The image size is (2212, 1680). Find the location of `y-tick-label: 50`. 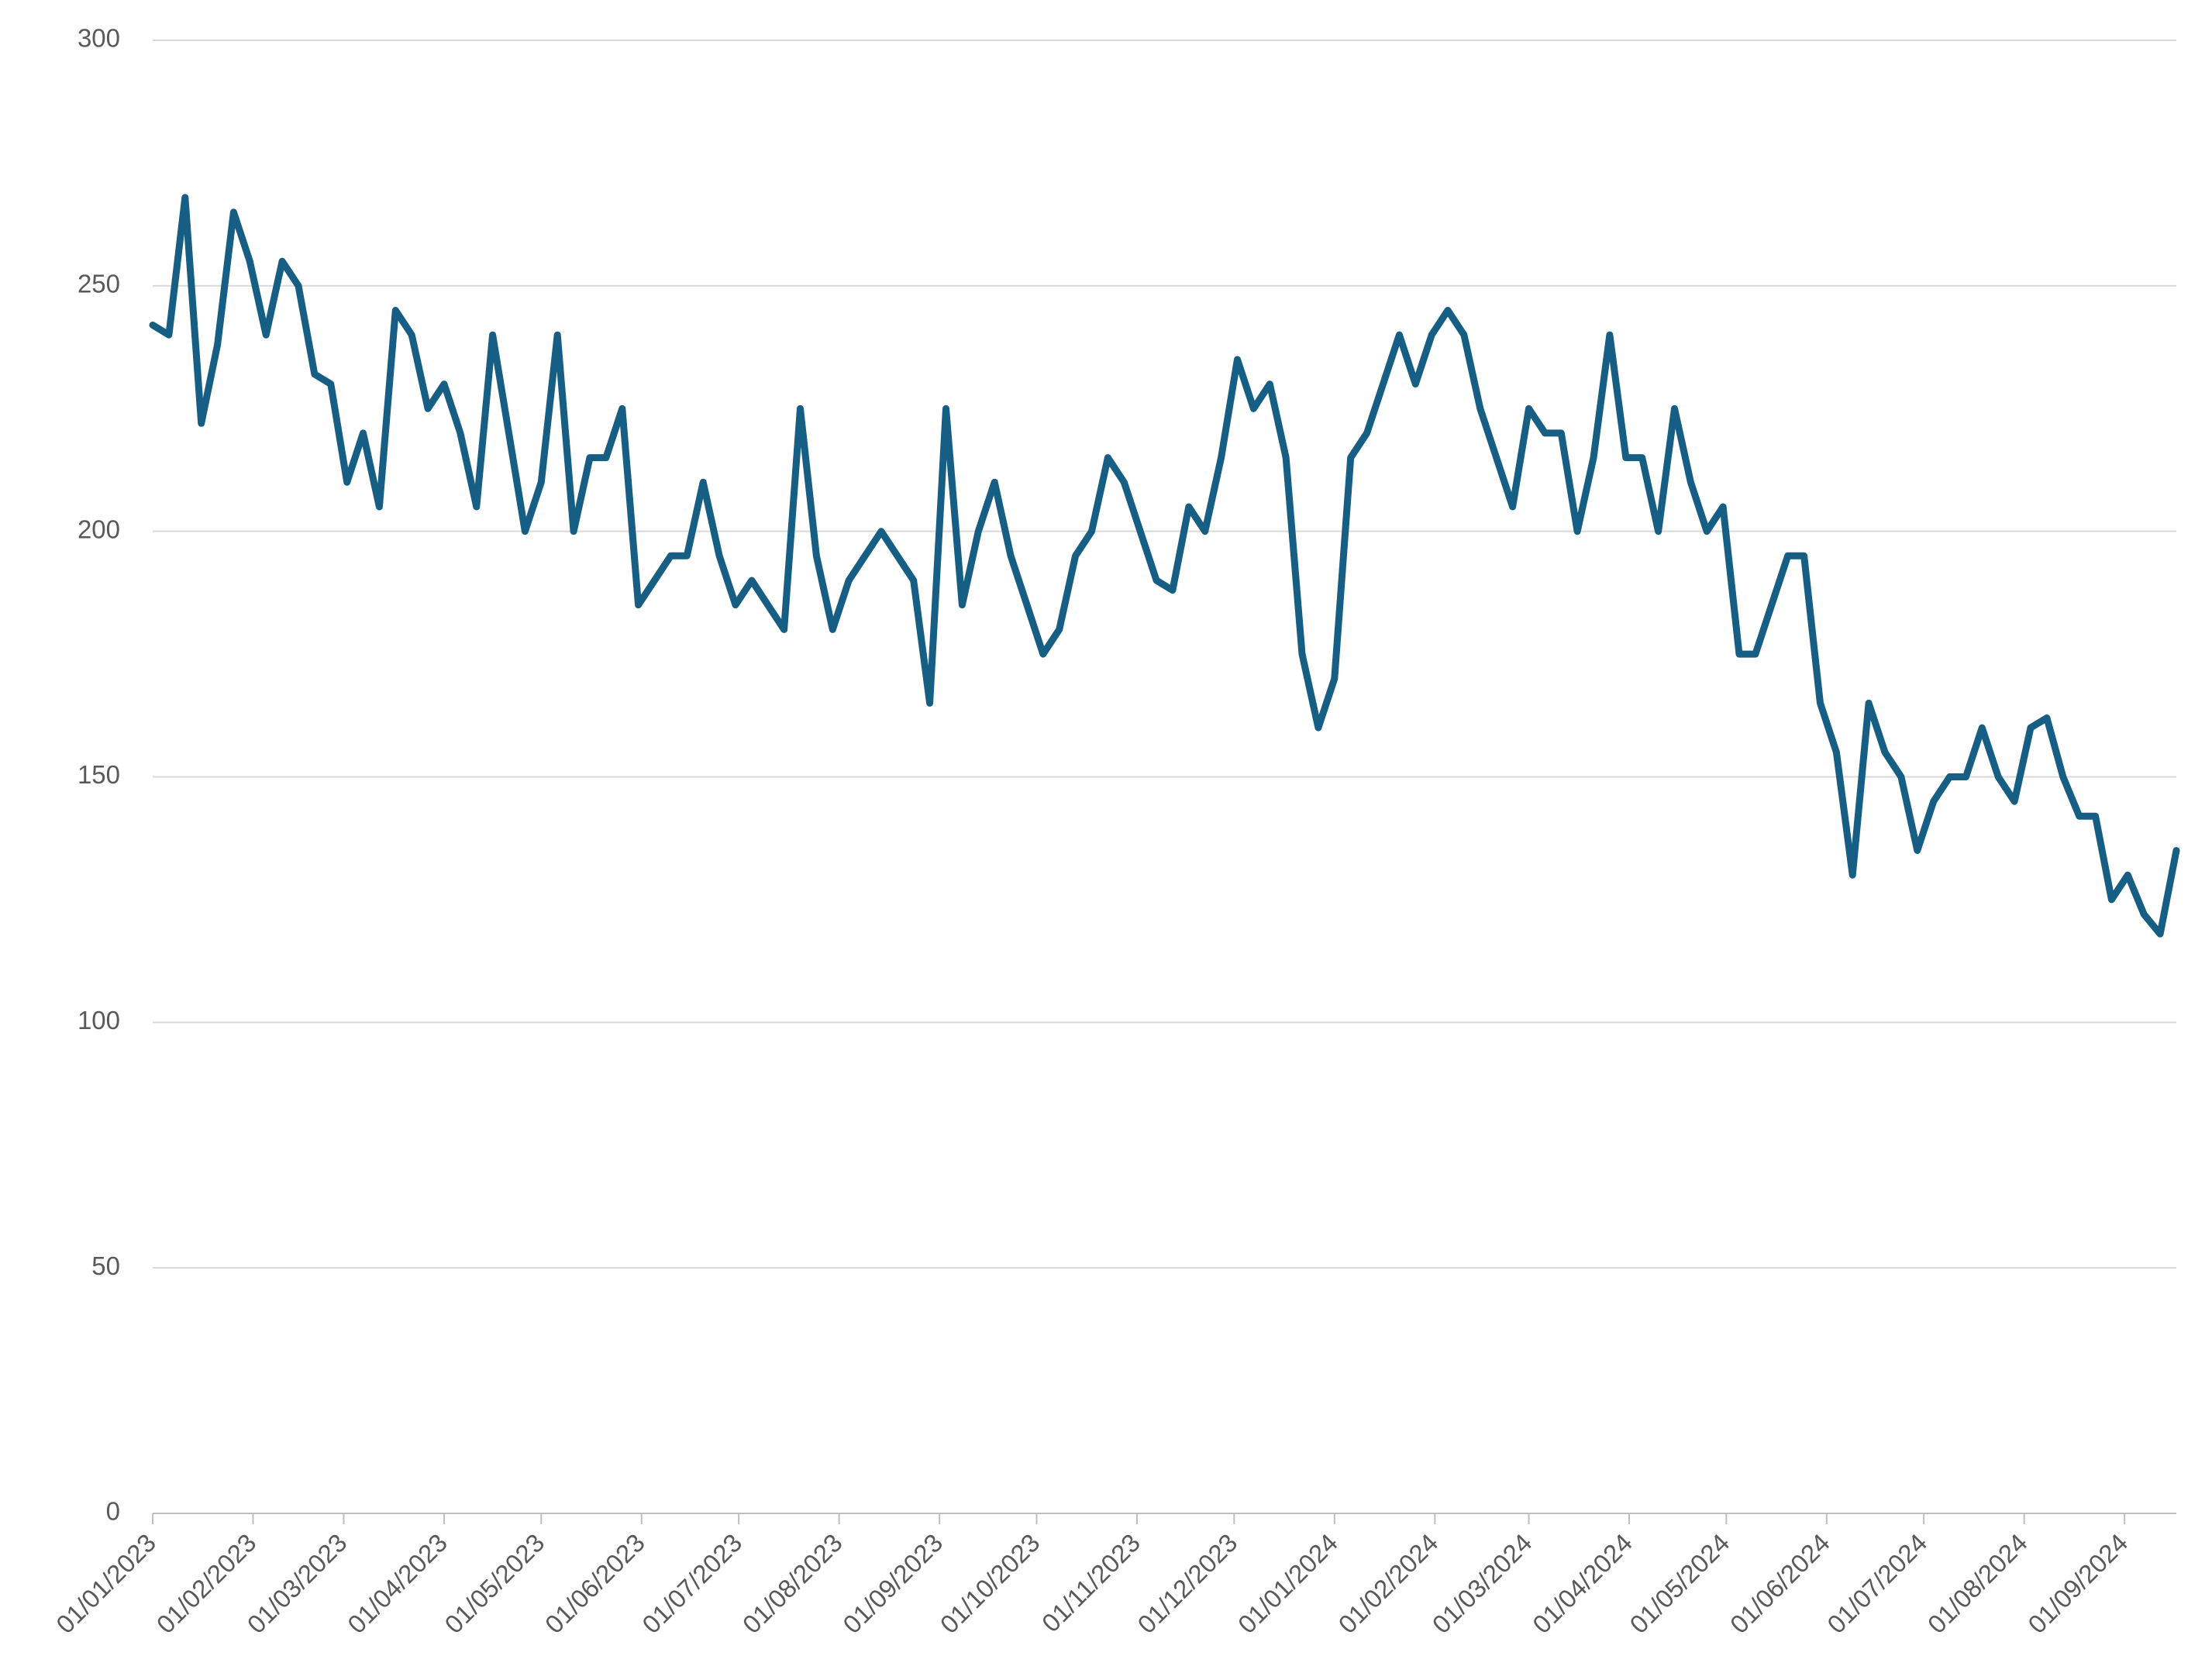

y-tick-label: 50 is located at coordinates (105, 1266).